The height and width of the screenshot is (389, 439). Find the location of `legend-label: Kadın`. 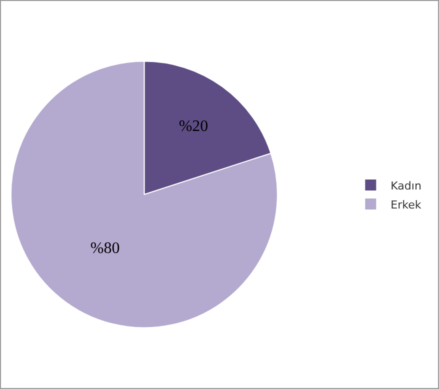

legend-label: Kadın is located at coordinates (406, 185).